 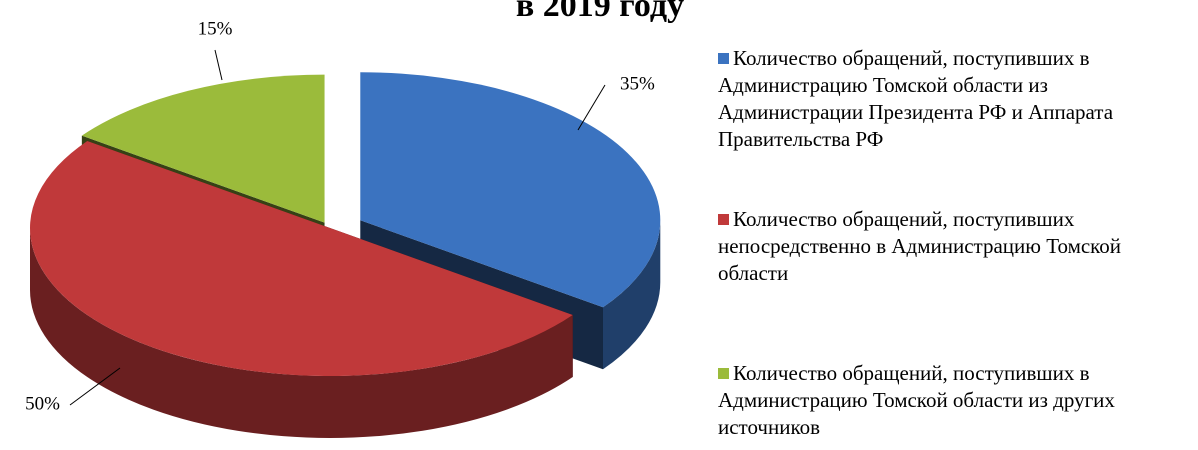 What do you see at coordinates (637, 83) in the screenshot?
I see `data-label: 35%` at bounding box center [637, 83].